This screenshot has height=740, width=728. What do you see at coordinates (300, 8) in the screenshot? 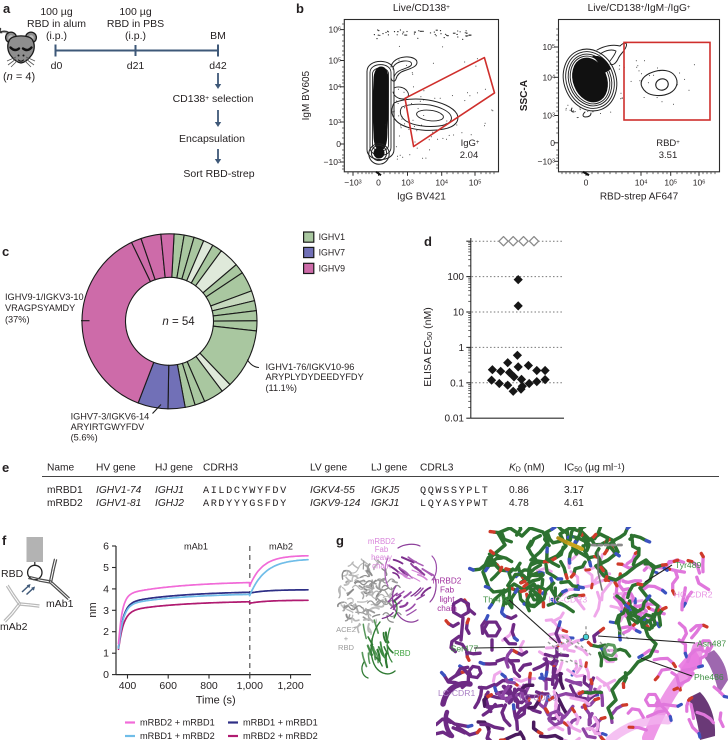
I see `svg-text: b` at bounding box center [300, 8].